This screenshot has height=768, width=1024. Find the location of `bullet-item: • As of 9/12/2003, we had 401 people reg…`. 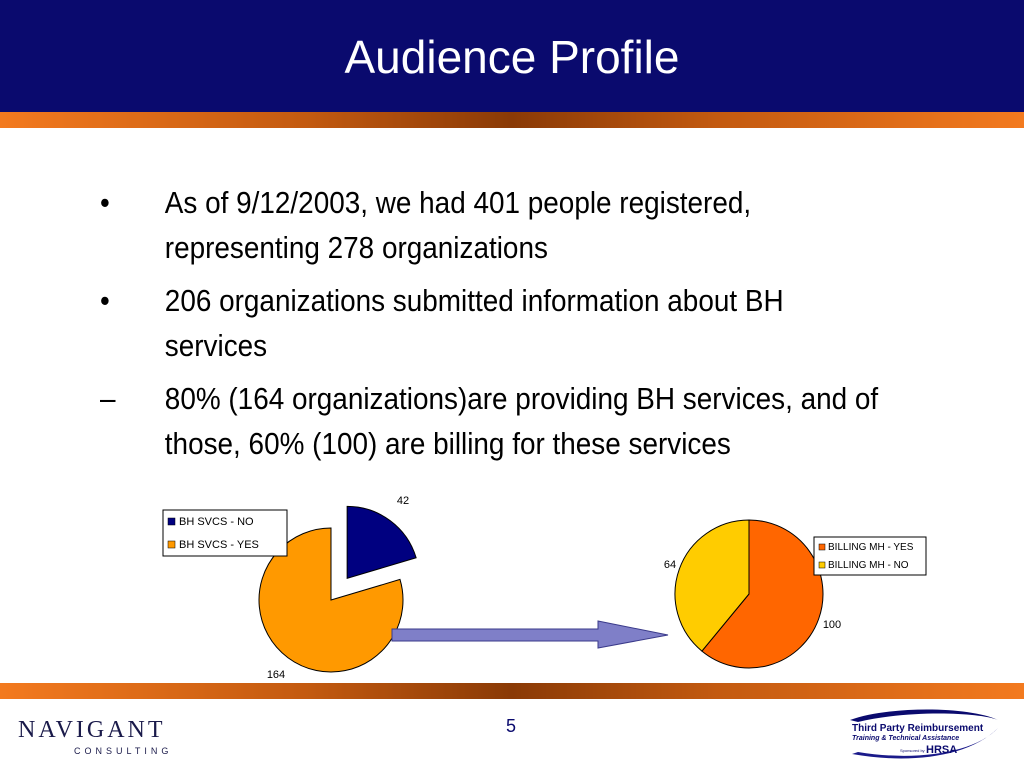

bullet-item: • As of 9/12/2003, we had 401 people reg… is located at coordinates (496, 225).